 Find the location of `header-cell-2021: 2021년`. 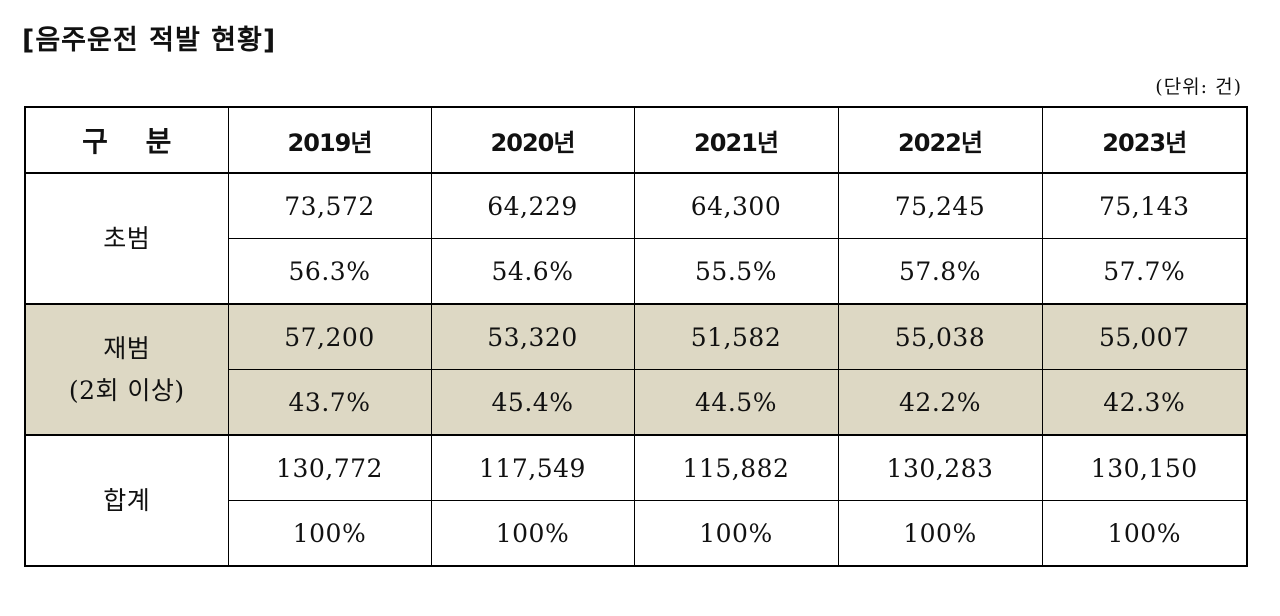

header-cell-2021: 2021년 is located at coordinates (736, 140).